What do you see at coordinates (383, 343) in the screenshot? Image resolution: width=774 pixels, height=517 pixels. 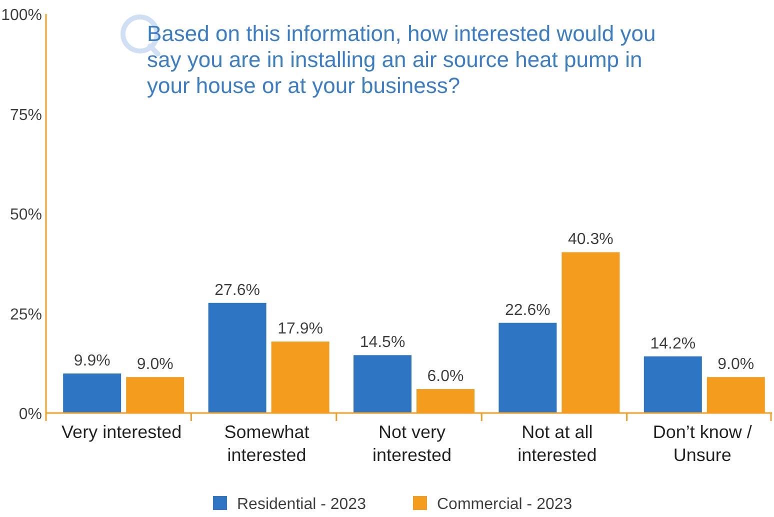 I see `data-label: 14.5%` at bounding box center [383, 343].